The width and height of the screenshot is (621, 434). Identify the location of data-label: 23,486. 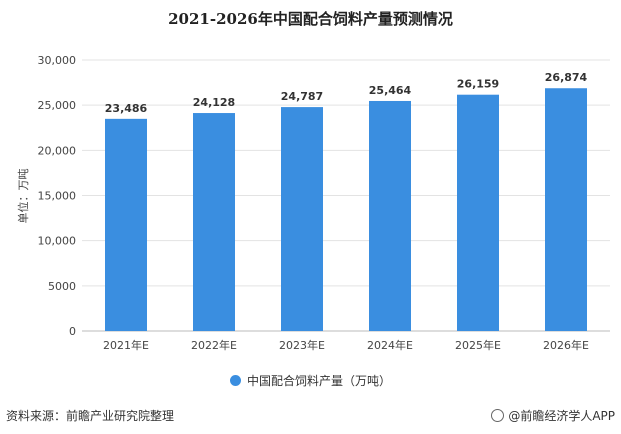
(126, 108).